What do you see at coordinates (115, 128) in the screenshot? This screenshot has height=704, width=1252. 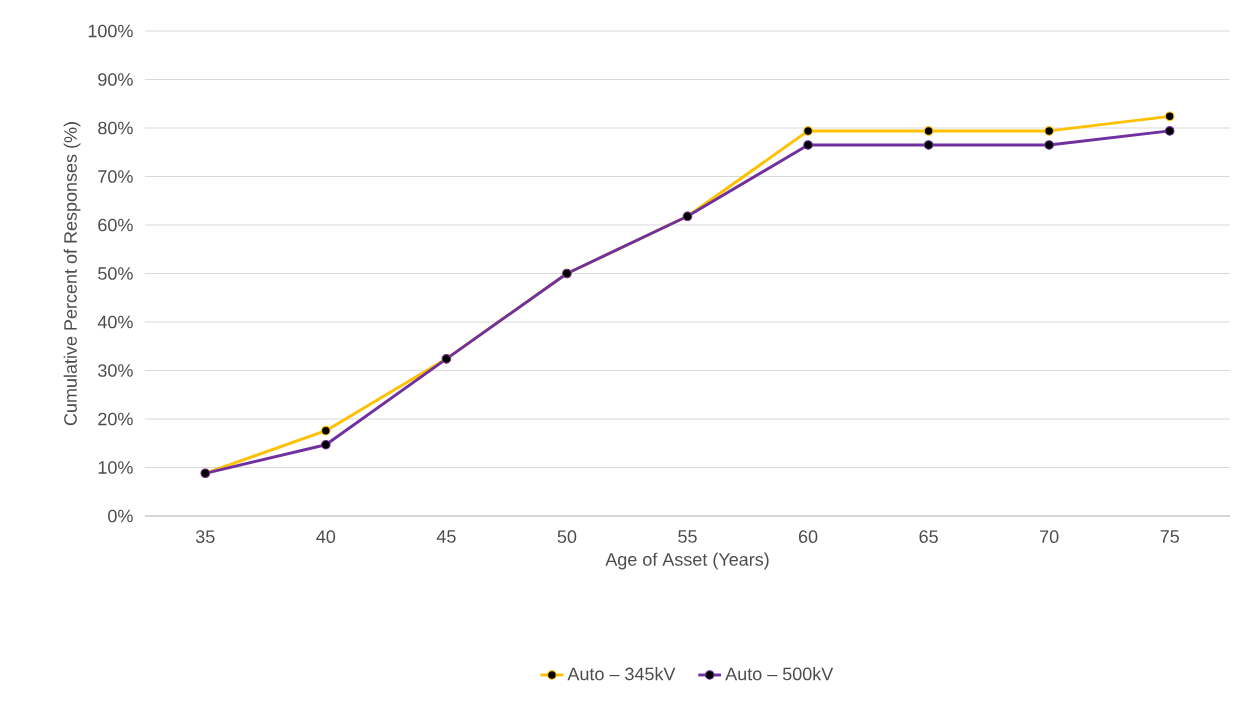 I see `y-tick-label: 80%` at bounding box center [115, 128].